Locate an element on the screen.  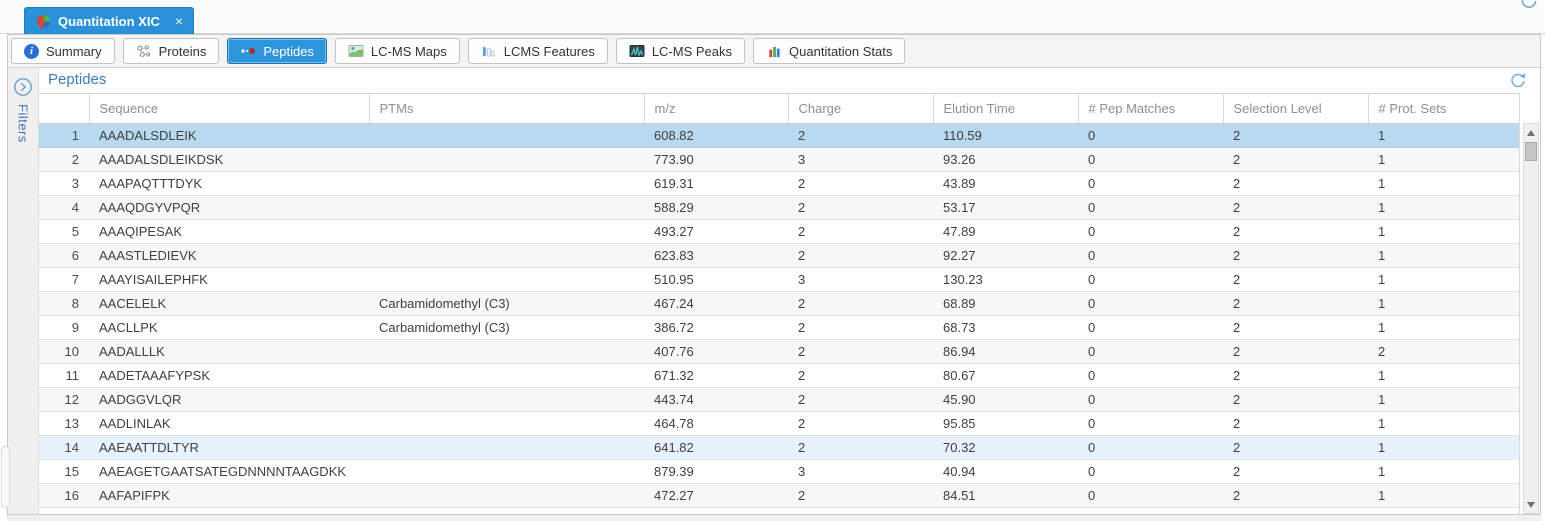
col-header-ptms: PTMs is located at coordinates (507, 109).